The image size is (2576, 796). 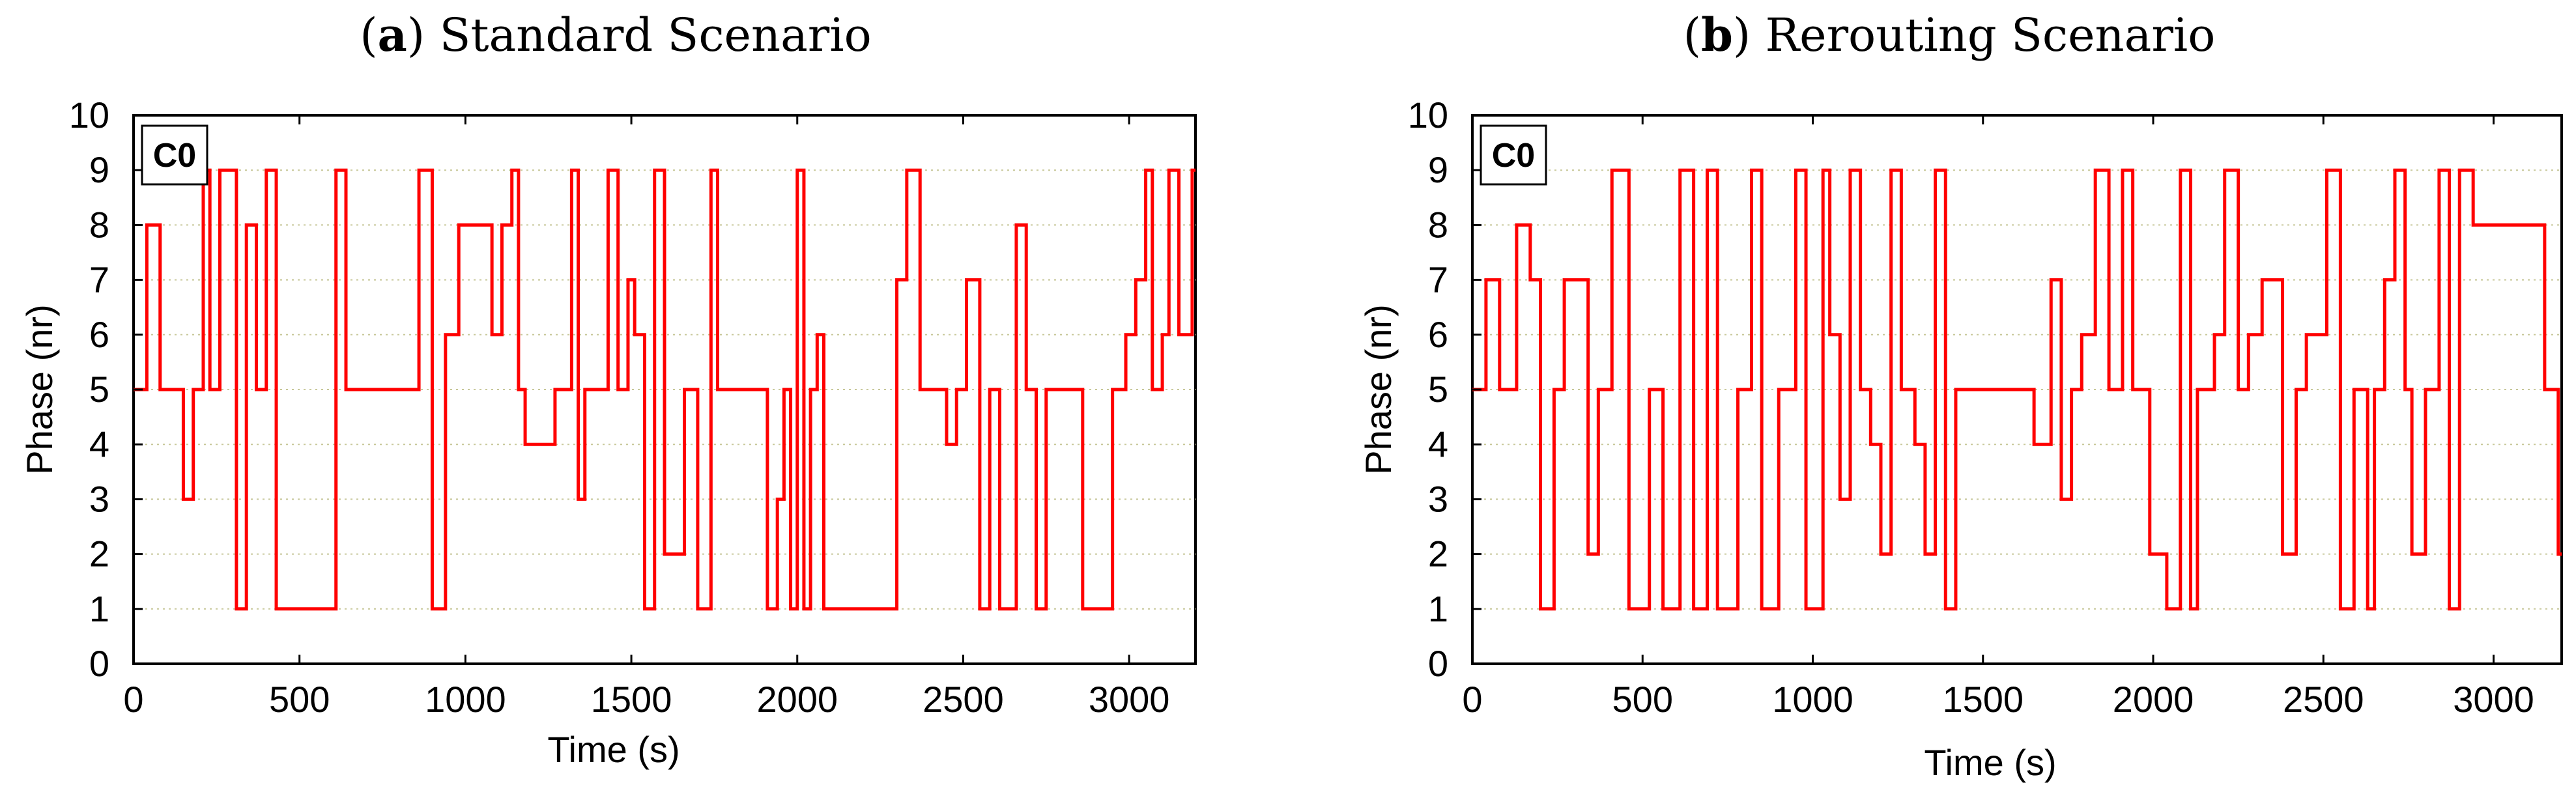 I want to click on caption-b: (b) Rerouting Scenario, so click(x=1949, y=35).